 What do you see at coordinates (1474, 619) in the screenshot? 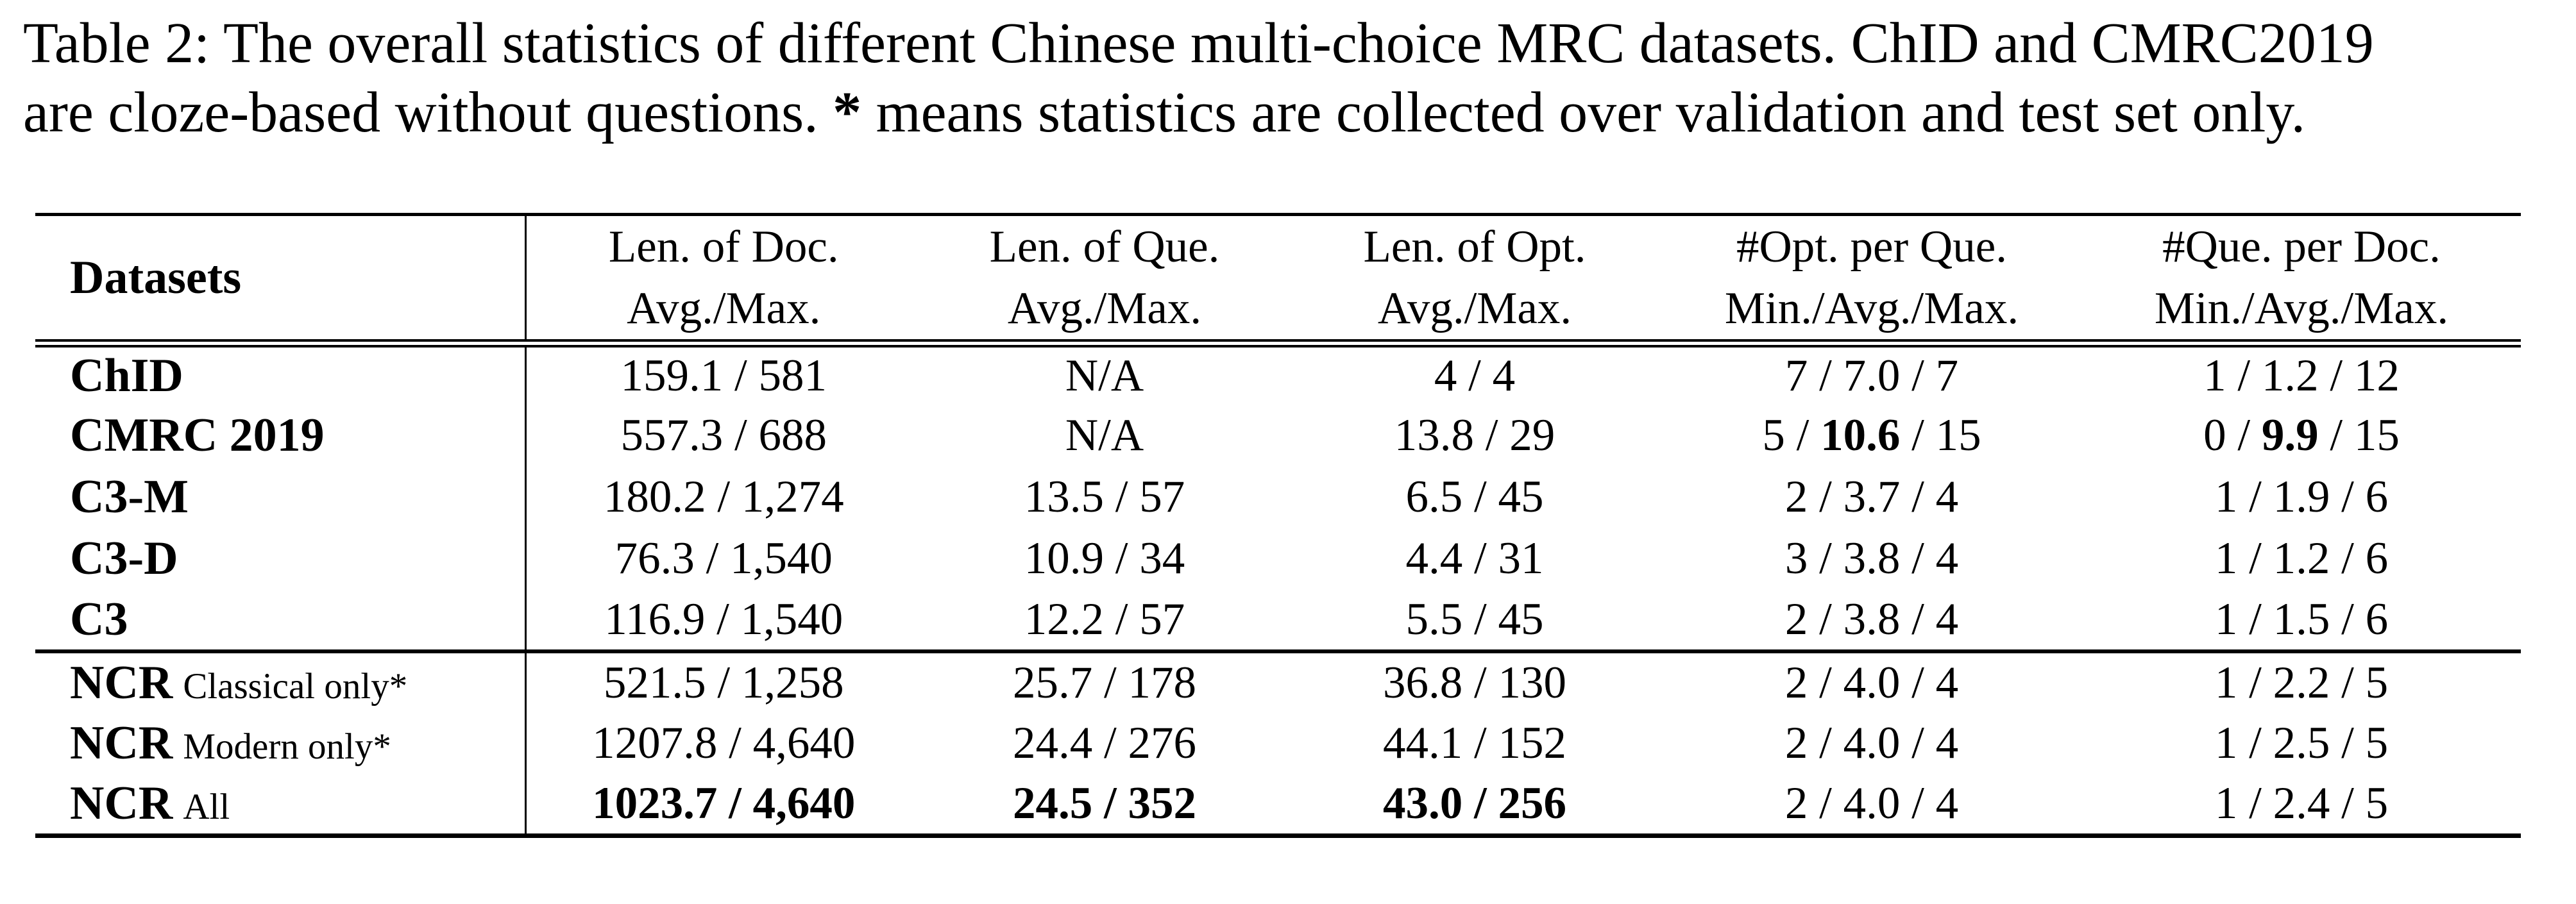
I see `stat-value: 5.5 / 45` at bounding box center [1474, 619].